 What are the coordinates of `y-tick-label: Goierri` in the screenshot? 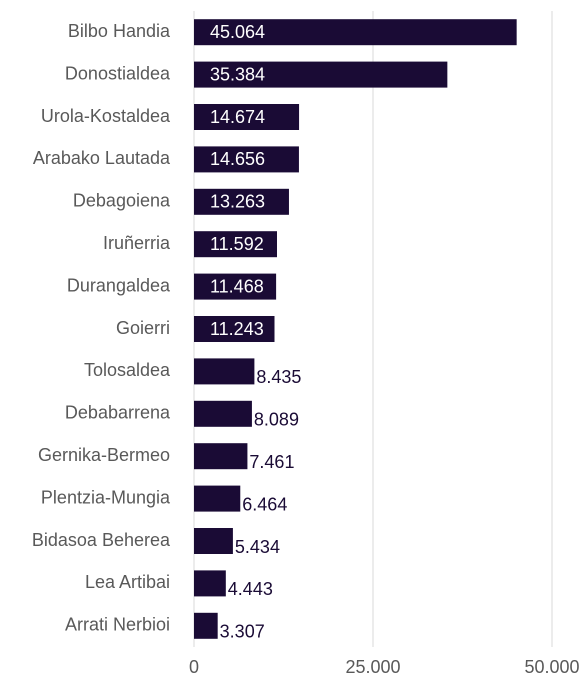 It's located at (143, 328).